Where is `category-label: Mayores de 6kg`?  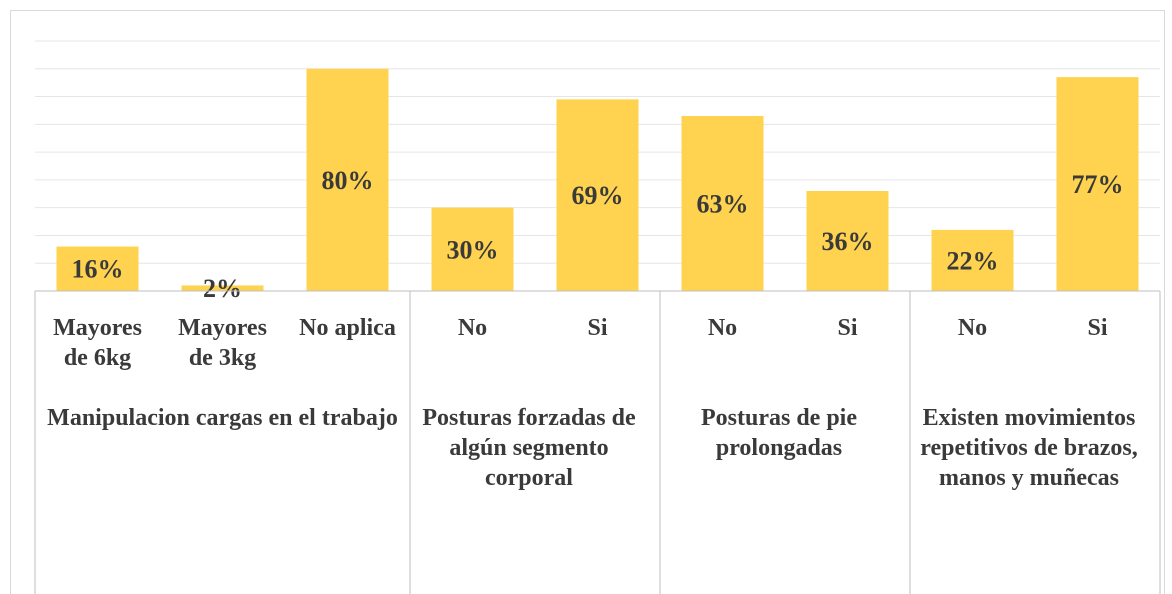
category-label: Mayores de 6kg is located at coordinates (97, 343).